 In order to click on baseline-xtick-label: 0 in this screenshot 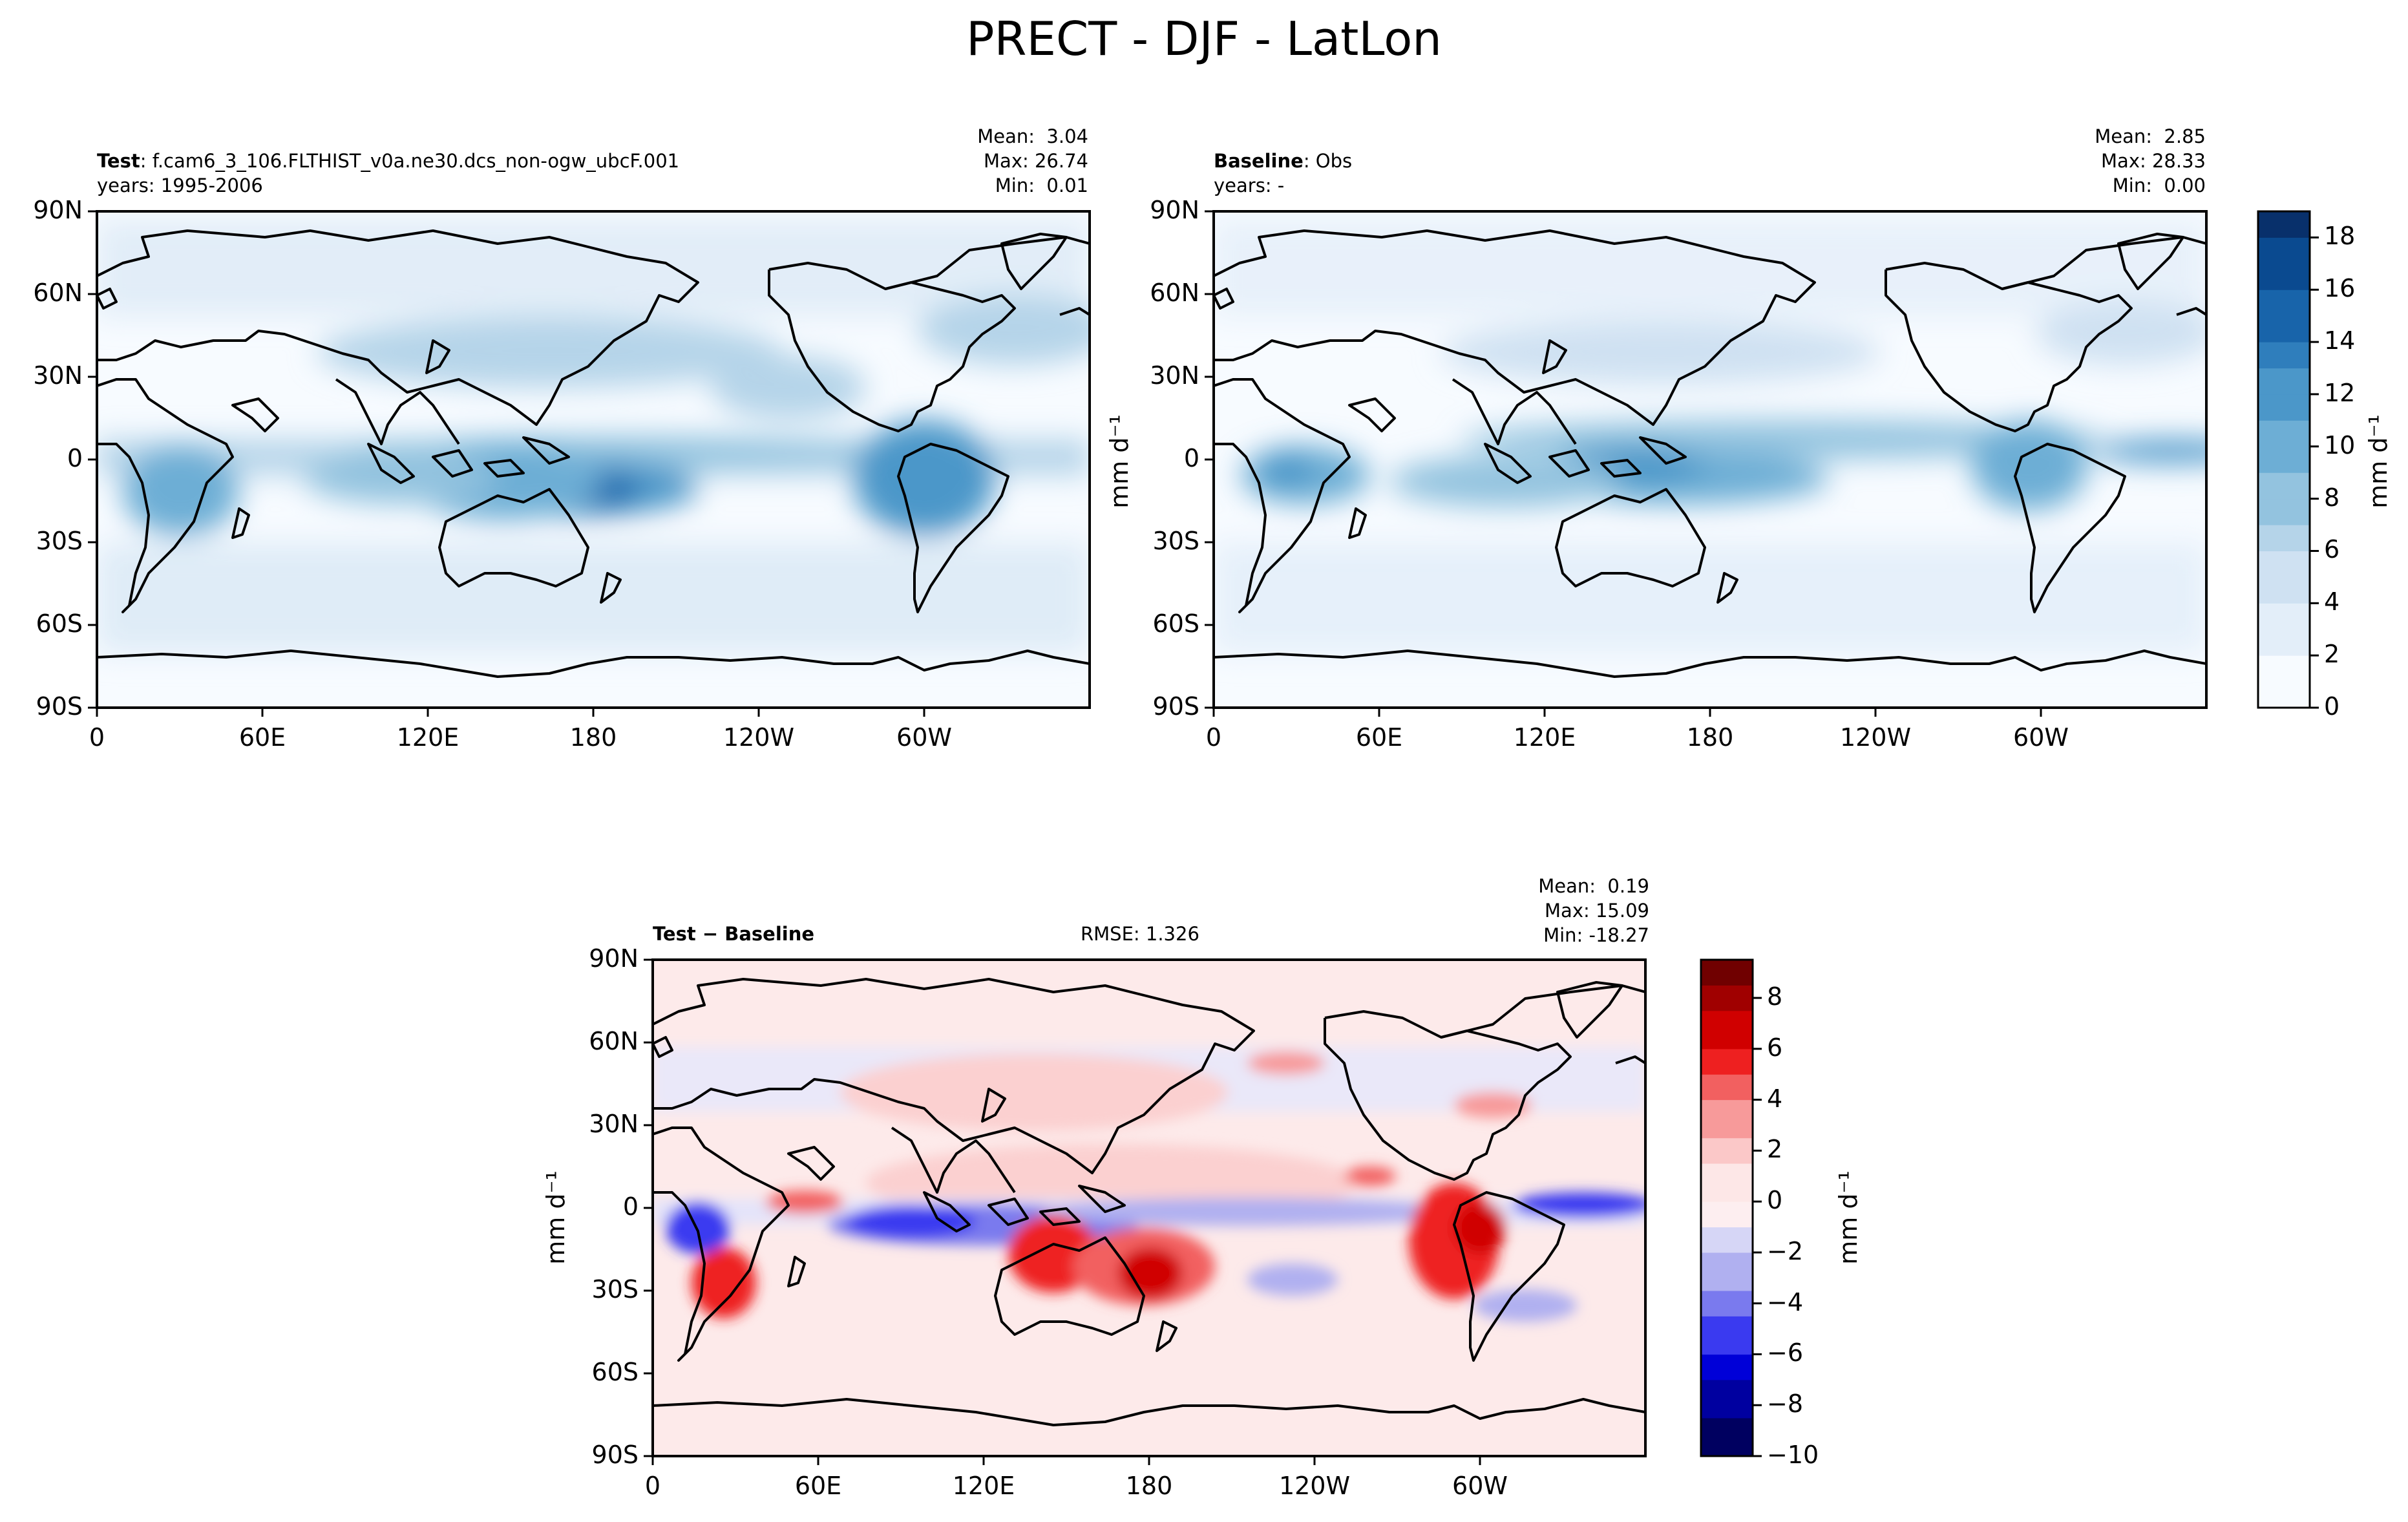, I will do `click(1213, 737)`.